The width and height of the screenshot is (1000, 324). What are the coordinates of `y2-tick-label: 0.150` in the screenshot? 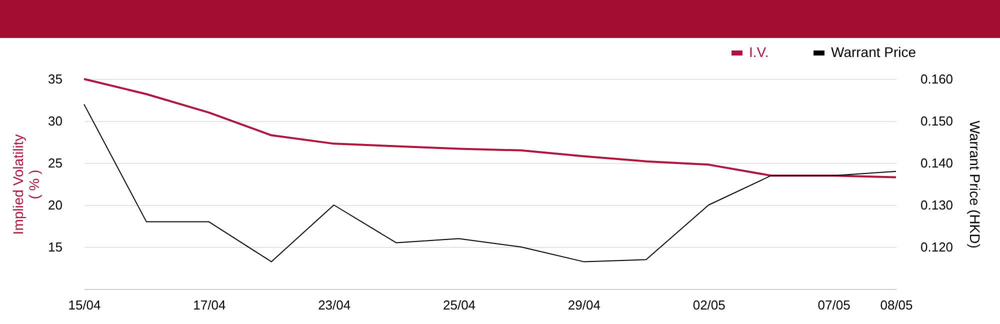 It's located at (937, 121).